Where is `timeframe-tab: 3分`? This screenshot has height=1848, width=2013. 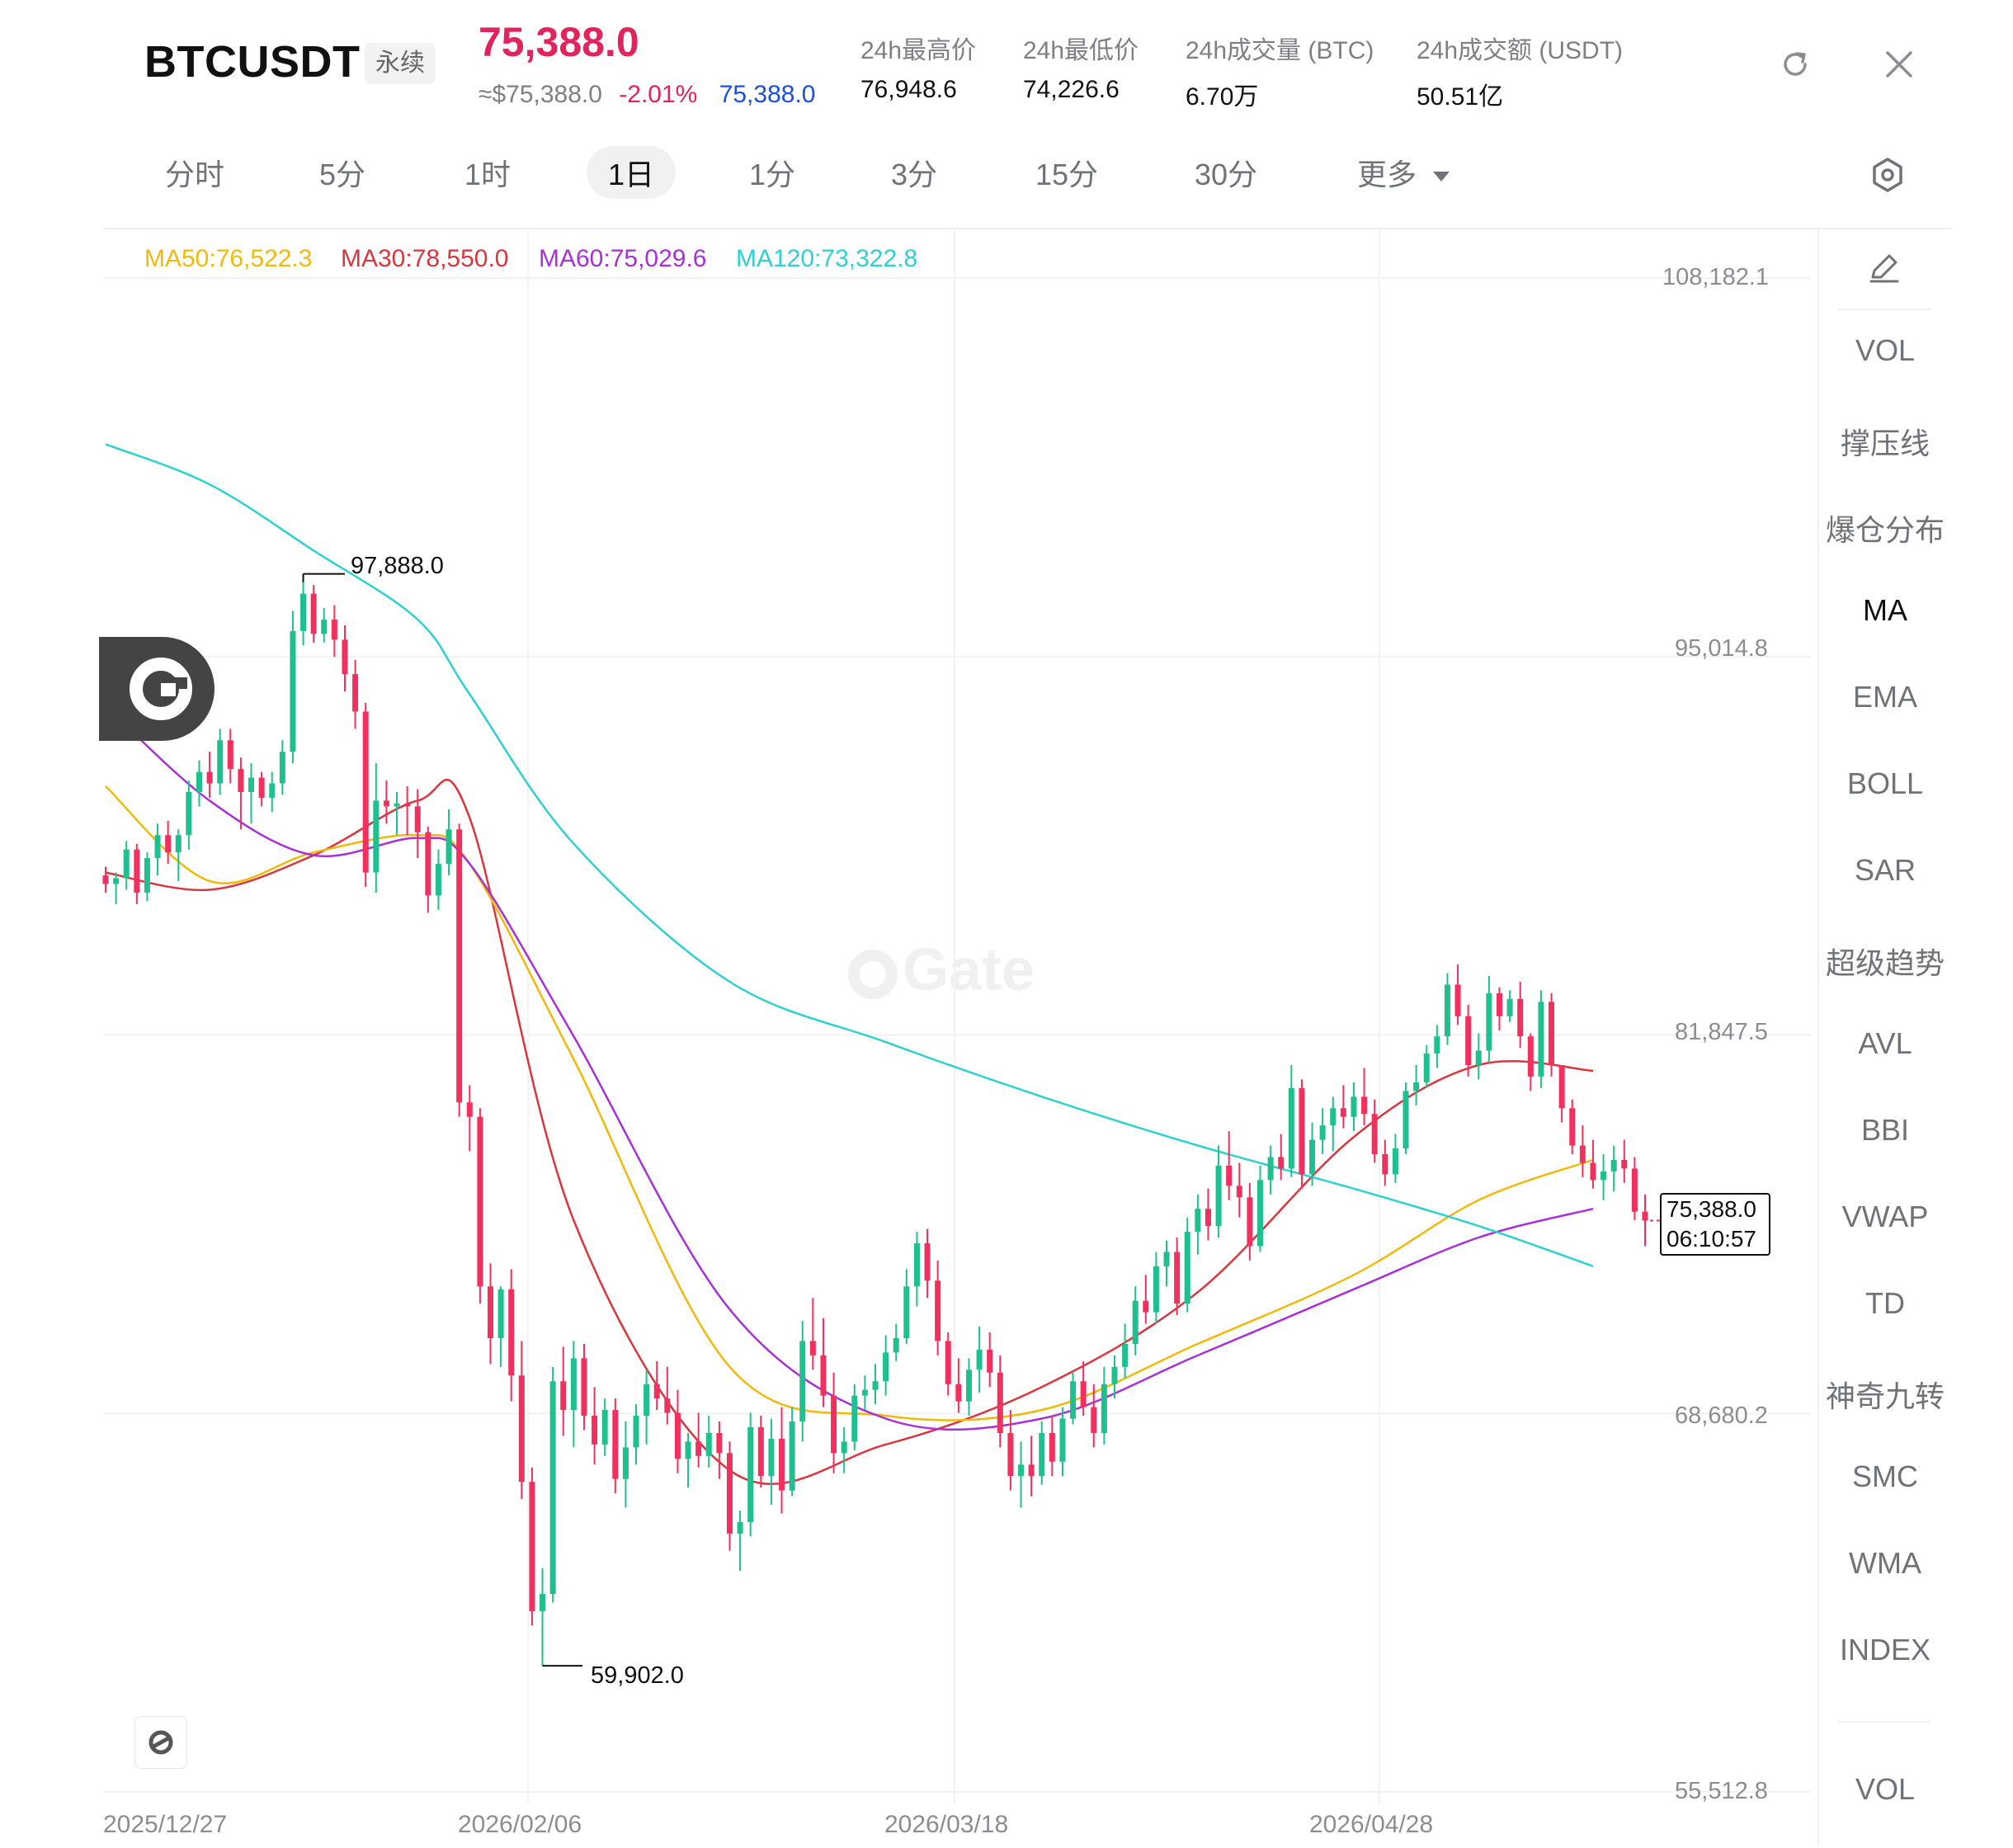
timeframe-tab: 3分 is located at coordinates (914, 174).